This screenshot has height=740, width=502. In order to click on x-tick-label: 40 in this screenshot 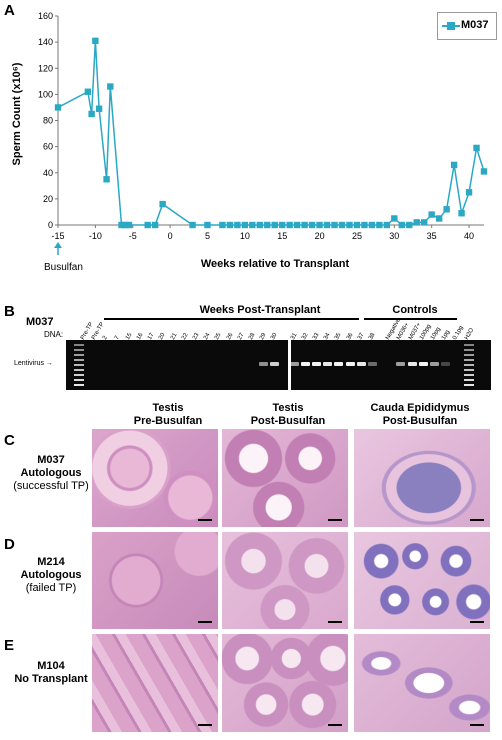, I will do `click(469, 236)`.